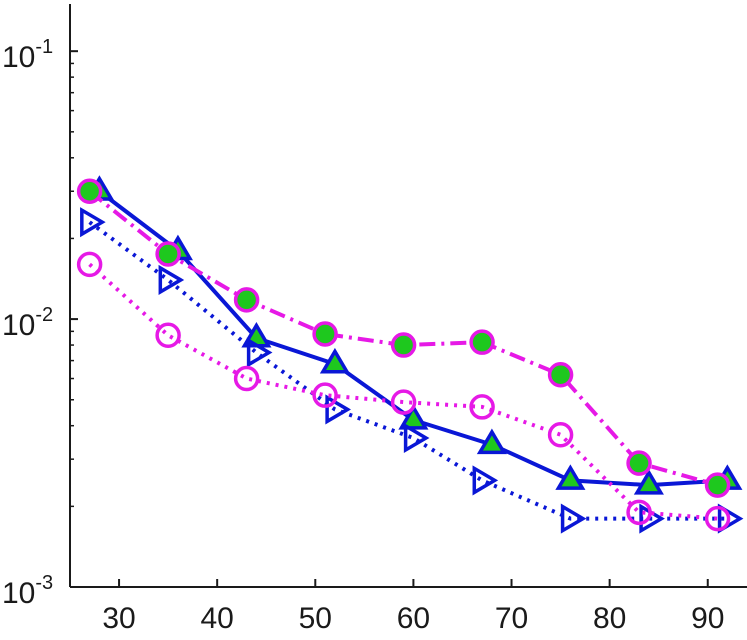 The width and height of the screenshot is (747, 640). What do you see at coordinates (511, 618) in the screenshot?
I see `x-tick-label: 70` at bounding box center [511, 618].